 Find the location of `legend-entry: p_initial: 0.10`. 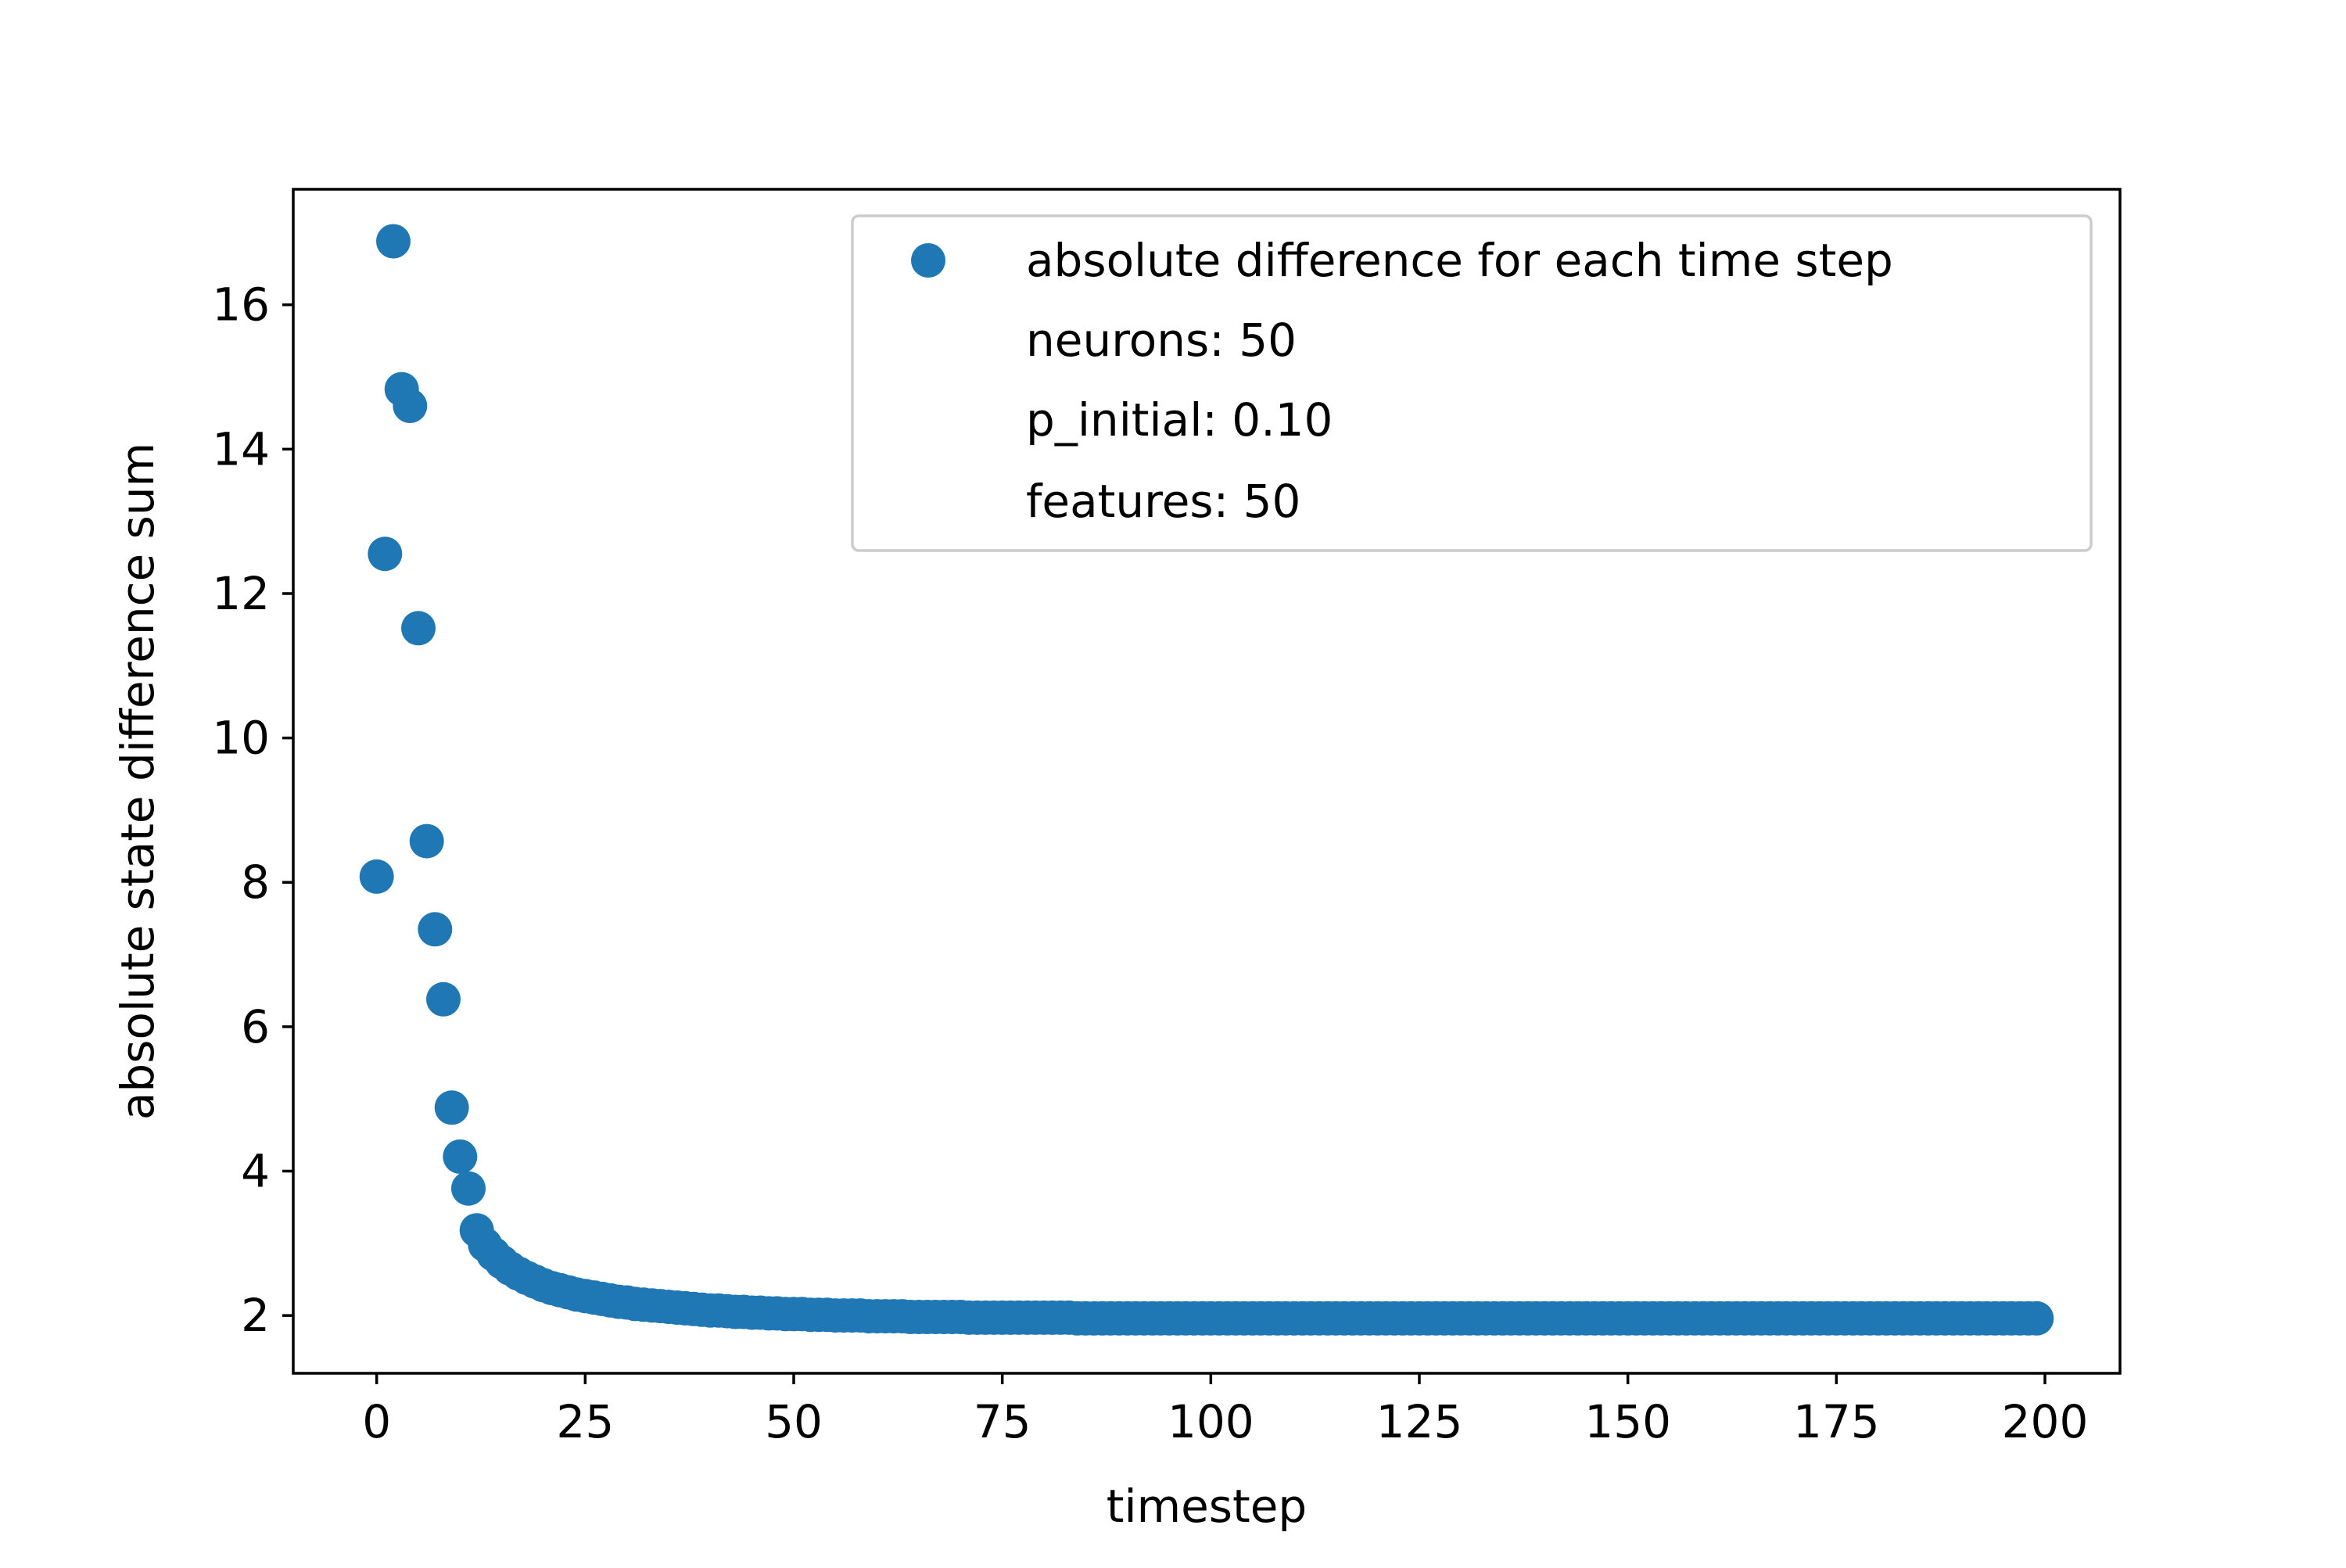

legend-entry: p_initial: 0.10 is located at coordinates (1179, 420).